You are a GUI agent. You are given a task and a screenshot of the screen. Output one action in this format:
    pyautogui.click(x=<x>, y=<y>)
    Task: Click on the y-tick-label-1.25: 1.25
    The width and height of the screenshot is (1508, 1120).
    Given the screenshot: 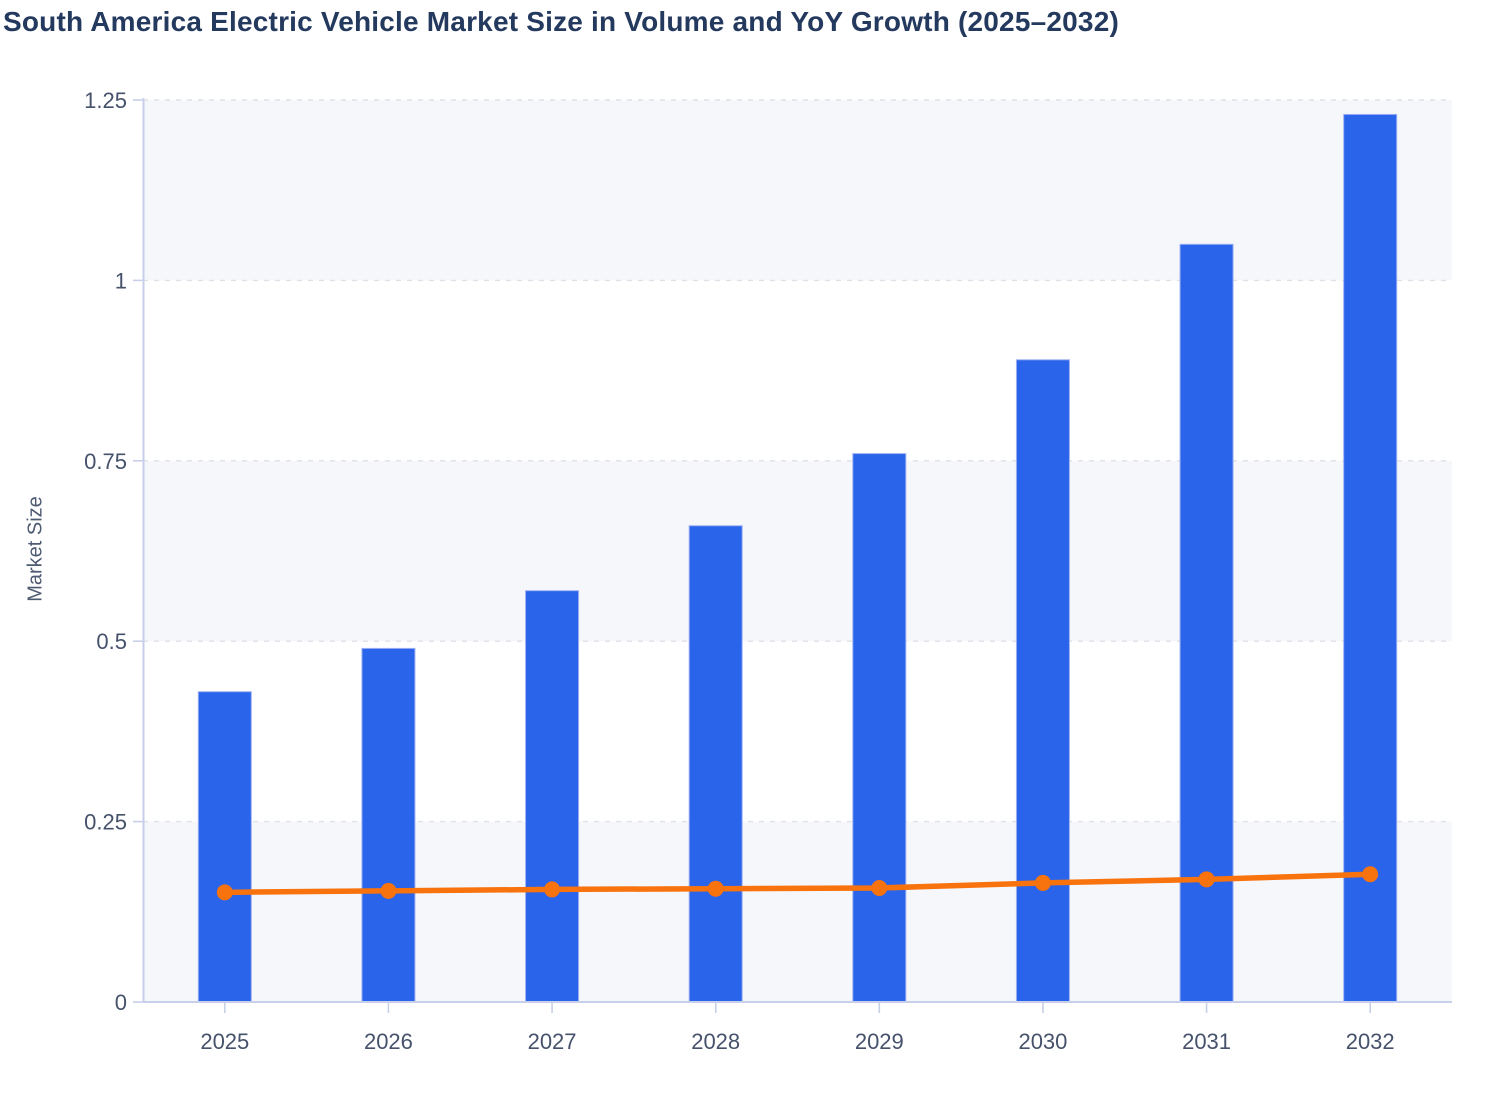 What is the action you would take?
    pyautogui.click(x=105, y=100)
    